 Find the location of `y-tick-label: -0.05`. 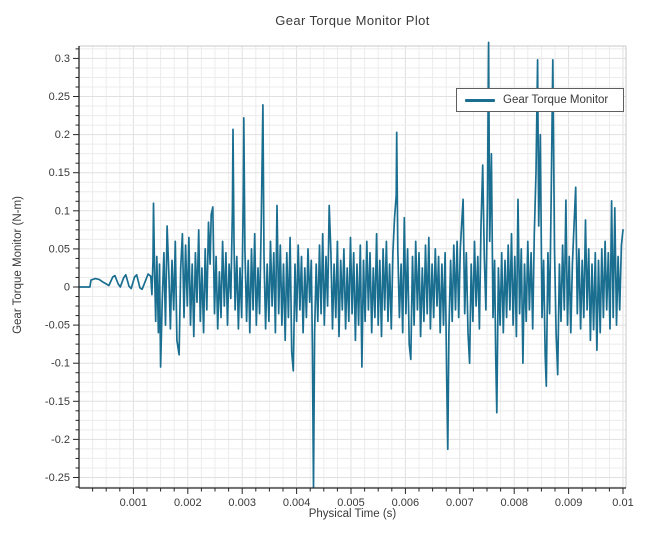

y-tick-label: -0.05 is located at coordinates (57, 326).